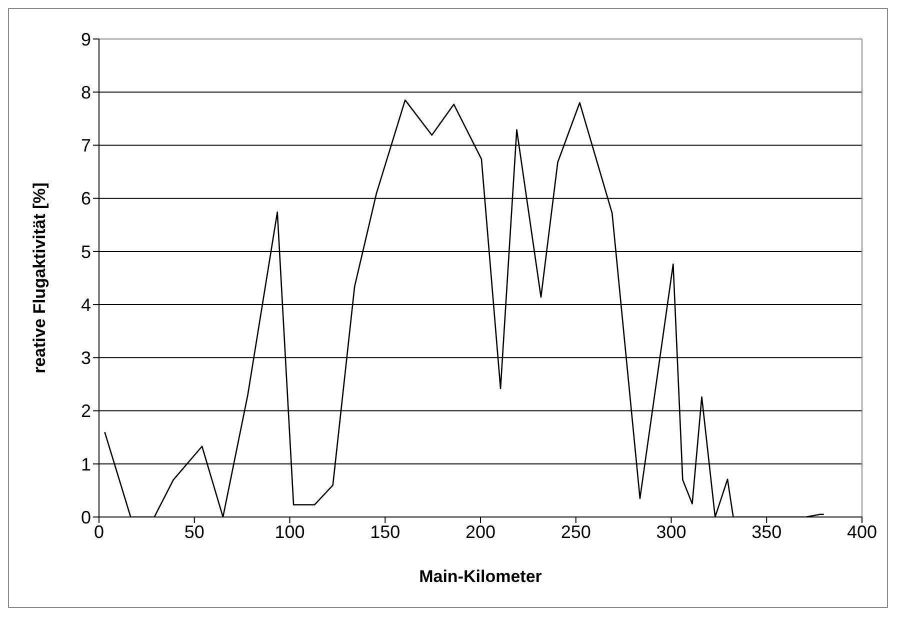 The image size is (900, 620). What do you see at coordinates (85, 146) in the screenshot?
I see `y-tick-label: 7` at bounding box center [85, 146].